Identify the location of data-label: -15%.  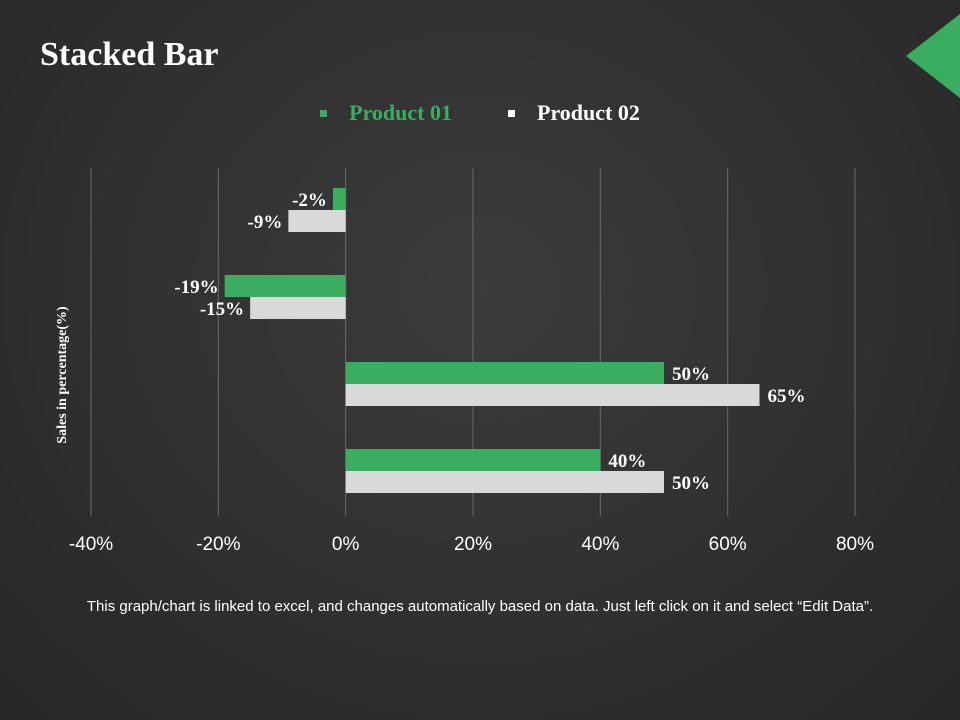
(222, 309).